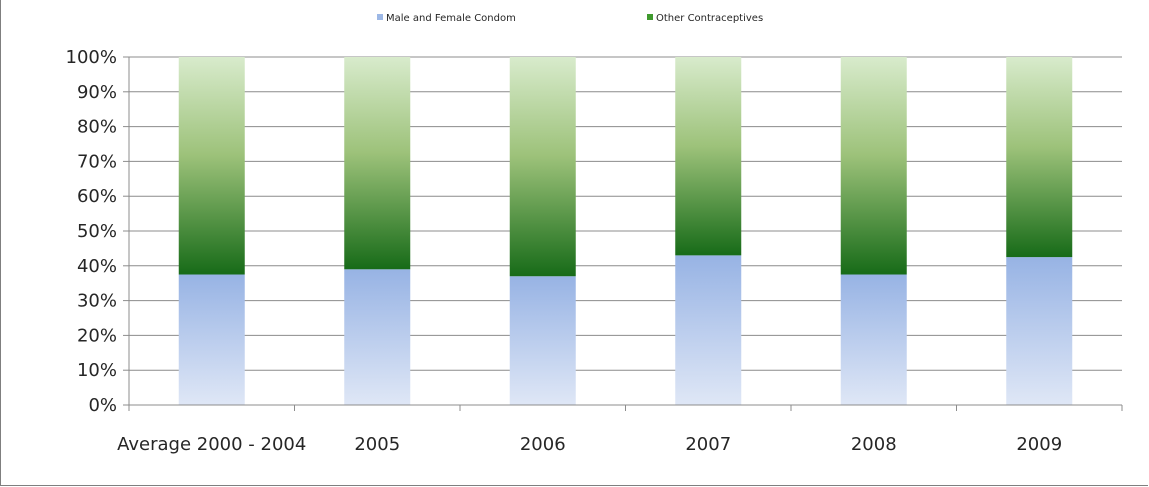 This screenshot has width=1149, height=487. What do you see at coordinates (97, 231) in the screenshot?
I see `y-tick-label: 50%` at bounding box center [97, 231].